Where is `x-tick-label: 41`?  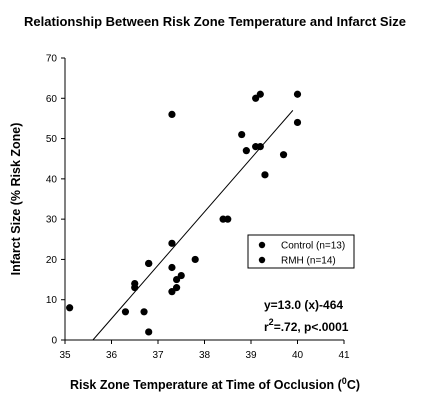 x-tick-label: 41 is located at coordinates (344, 355).